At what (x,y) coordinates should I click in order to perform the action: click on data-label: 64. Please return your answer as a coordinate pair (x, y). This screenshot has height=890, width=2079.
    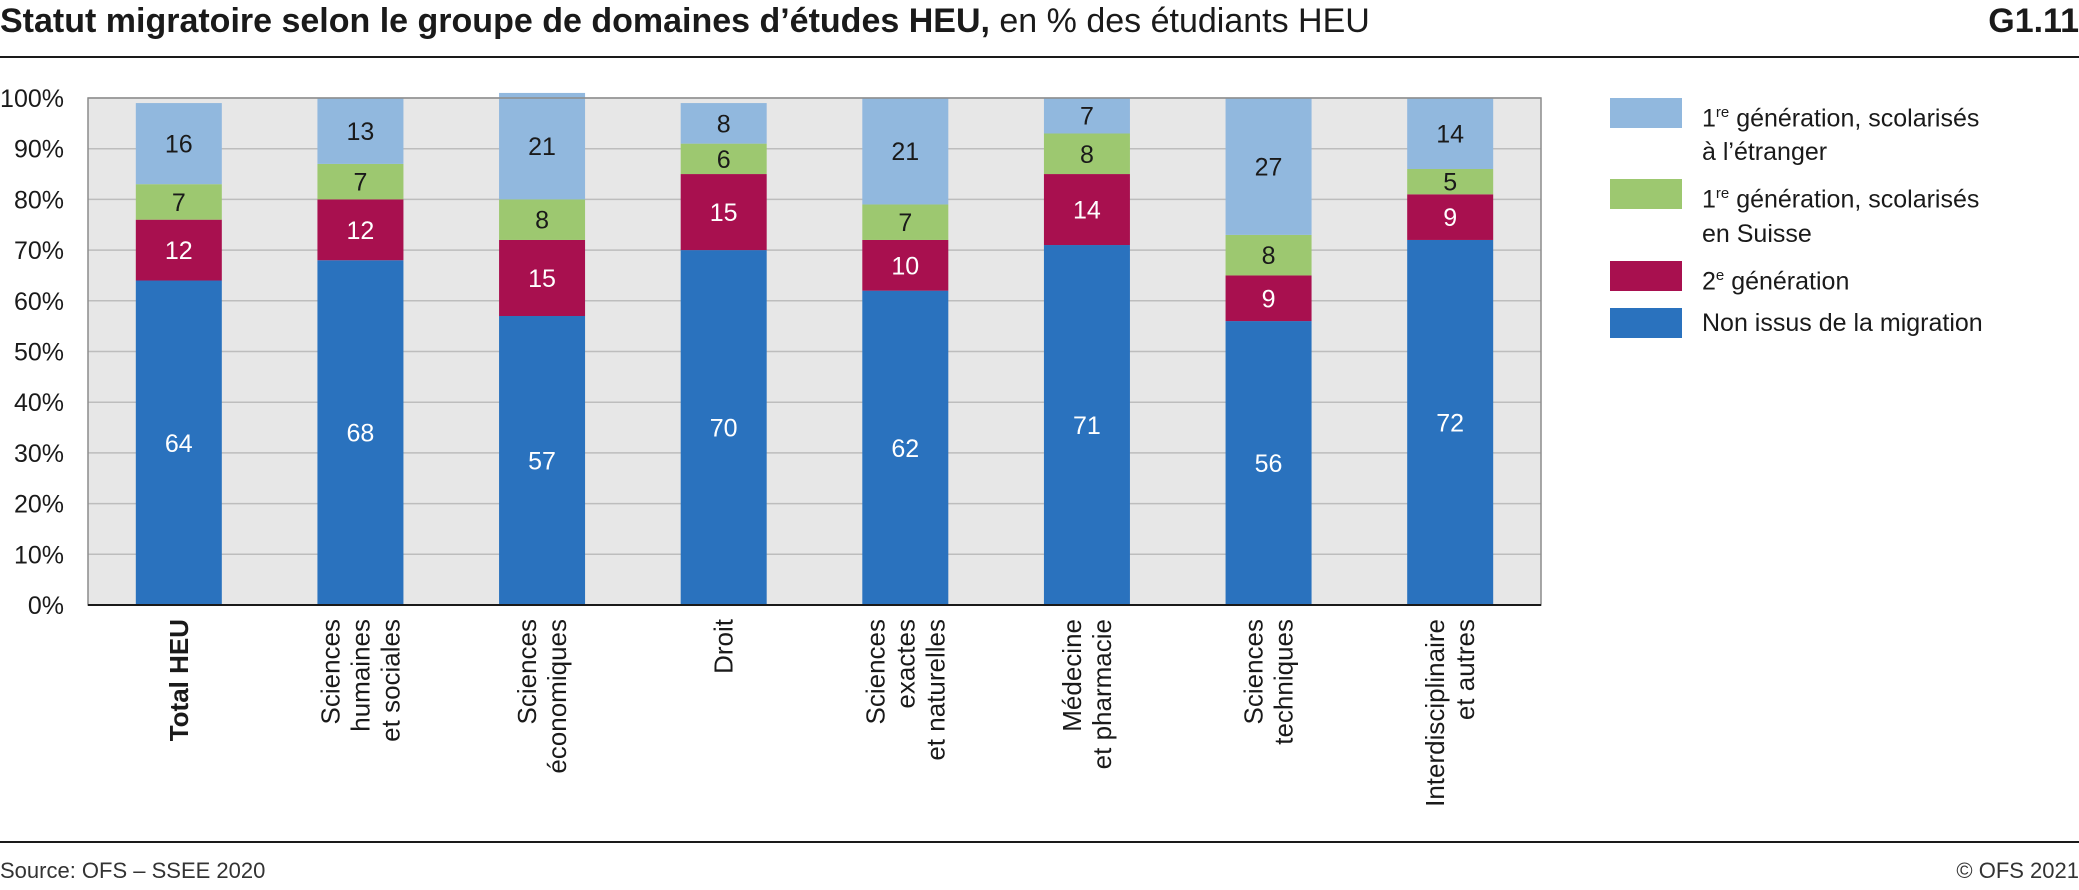
    Looking at the image, I should click on (179, 444).